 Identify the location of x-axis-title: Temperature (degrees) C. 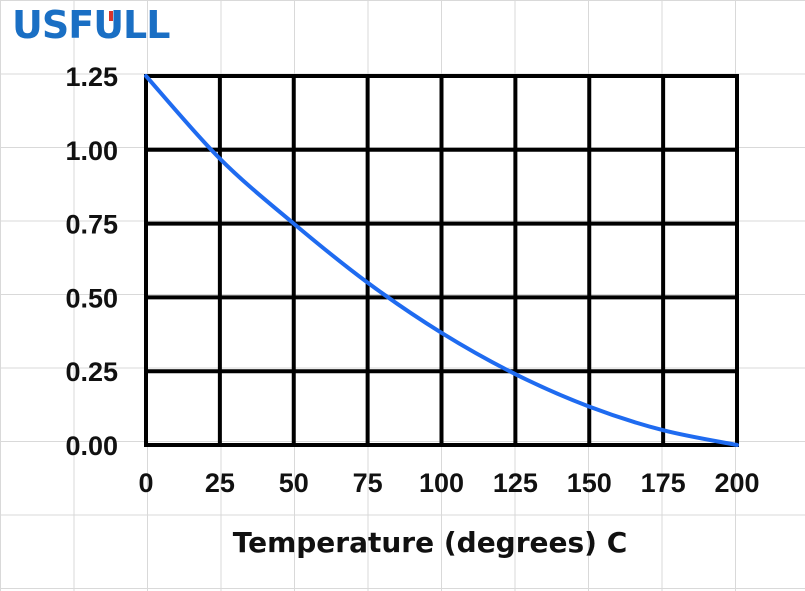
(430, 542).